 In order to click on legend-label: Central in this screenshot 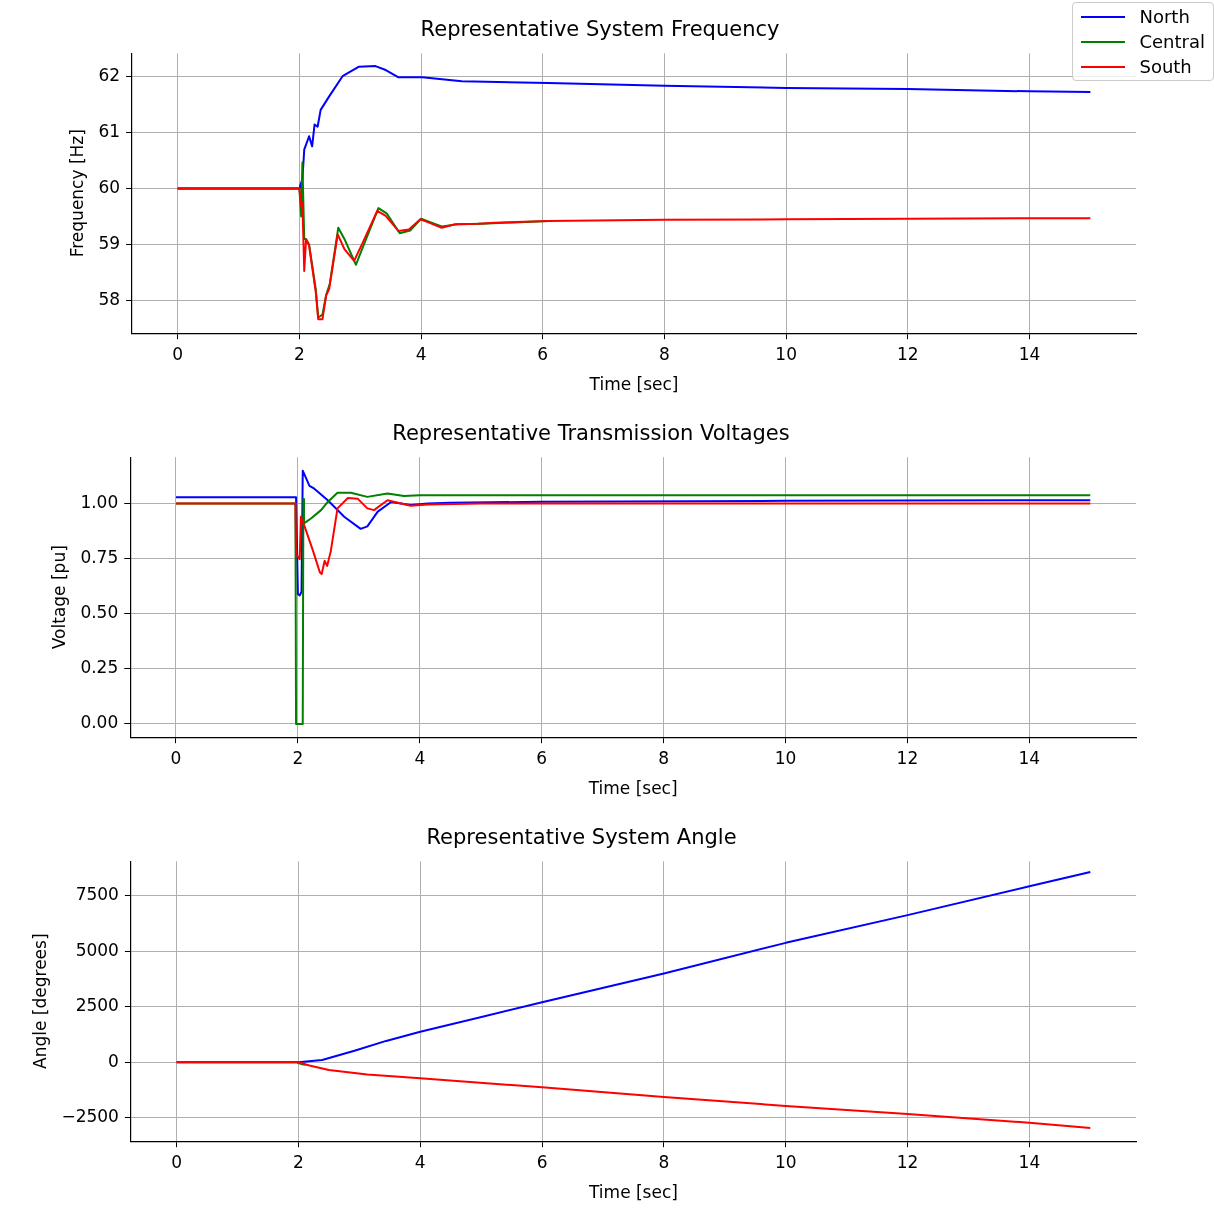, I will do `click(1172, 41)`.